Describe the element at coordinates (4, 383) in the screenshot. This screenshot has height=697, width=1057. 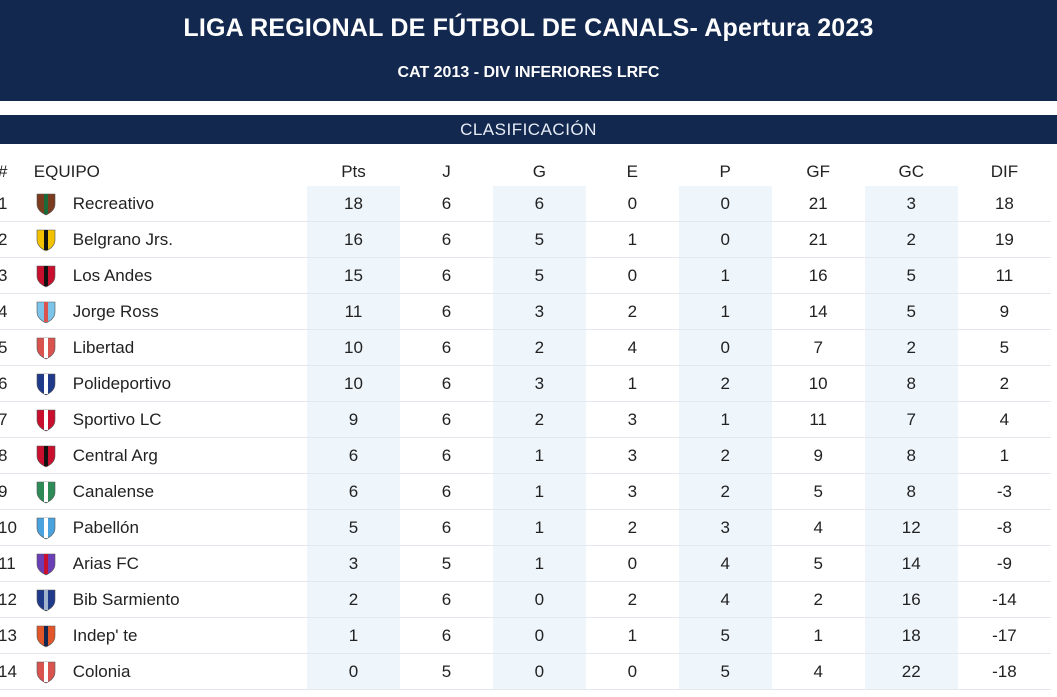
I see `position-cell: 6` at that location.